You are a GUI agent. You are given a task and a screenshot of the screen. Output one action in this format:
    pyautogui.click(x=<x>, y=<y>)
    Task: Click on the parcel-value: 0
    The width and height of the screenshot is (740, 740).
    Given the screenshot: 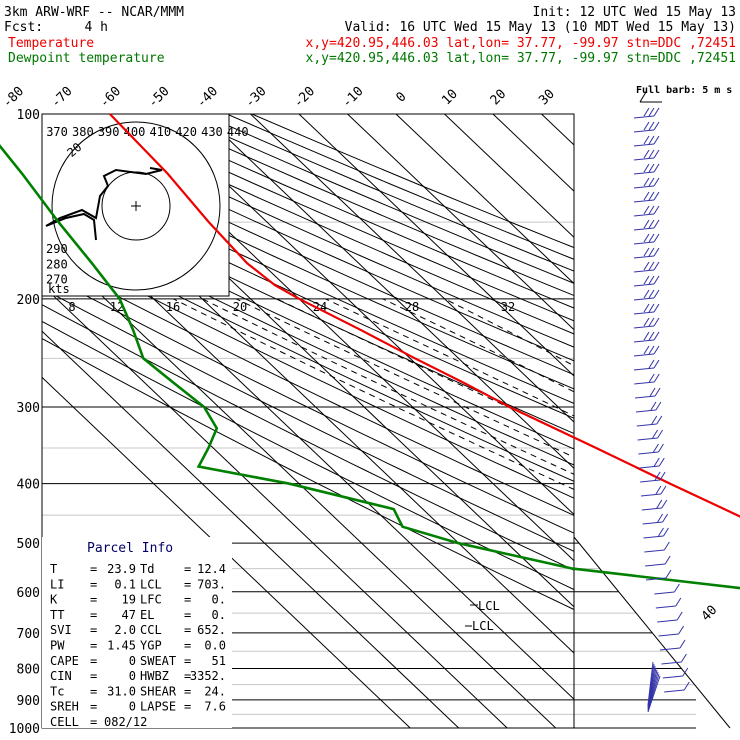 What is the action you would take?
    pyautogui.click(x=132, y=676)
    